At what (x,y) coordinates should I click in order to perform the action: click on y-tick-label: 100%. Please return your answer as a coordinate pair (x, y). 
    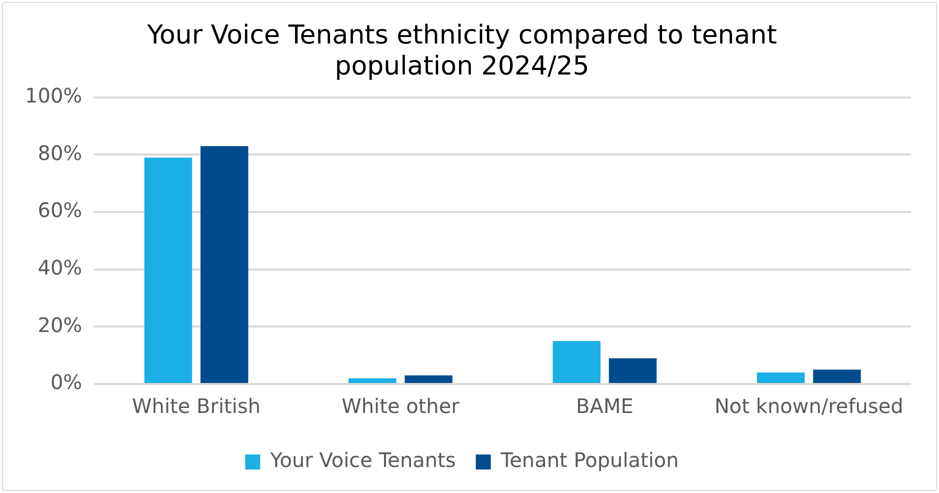
    Looking at the image, I should click on (53, 96).